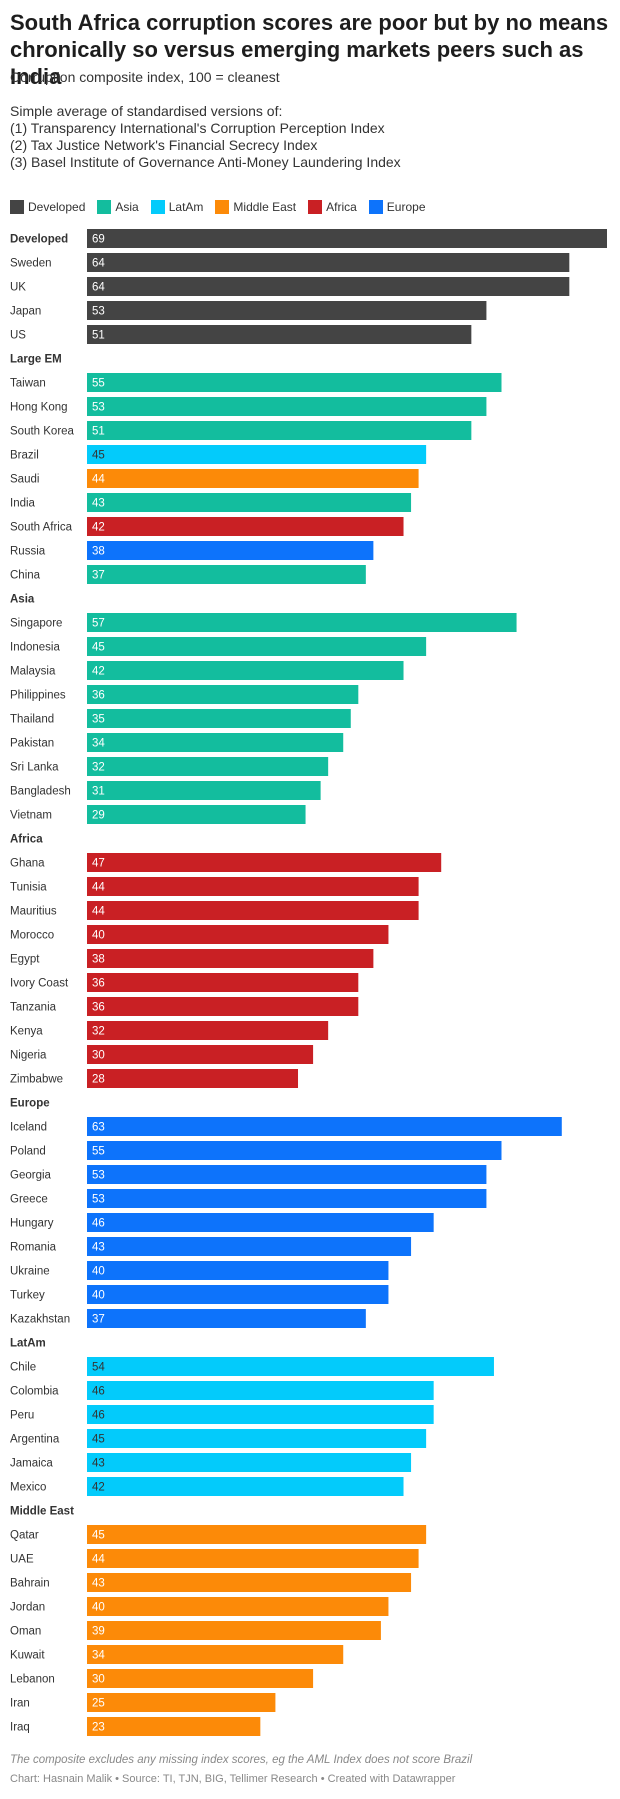 This screenshot has width=620, height=1799. Describe the element at coordinates (28, 384) in the screenshot. I see `row-label: Taiwan` at that location.